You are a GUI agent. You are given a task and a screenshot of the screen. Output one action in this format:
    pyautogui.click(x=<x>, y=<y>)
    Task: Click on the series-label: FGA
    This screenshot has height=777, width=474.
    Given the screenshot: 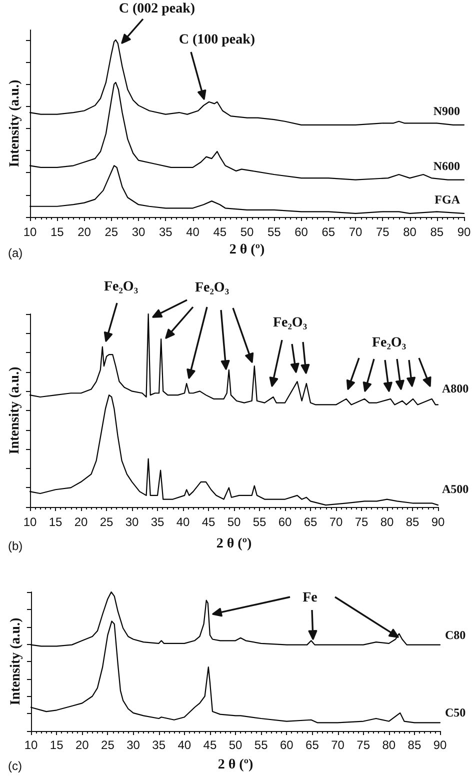 What is the action you would take?
    pyautogui.click(x=447, y=199)
    